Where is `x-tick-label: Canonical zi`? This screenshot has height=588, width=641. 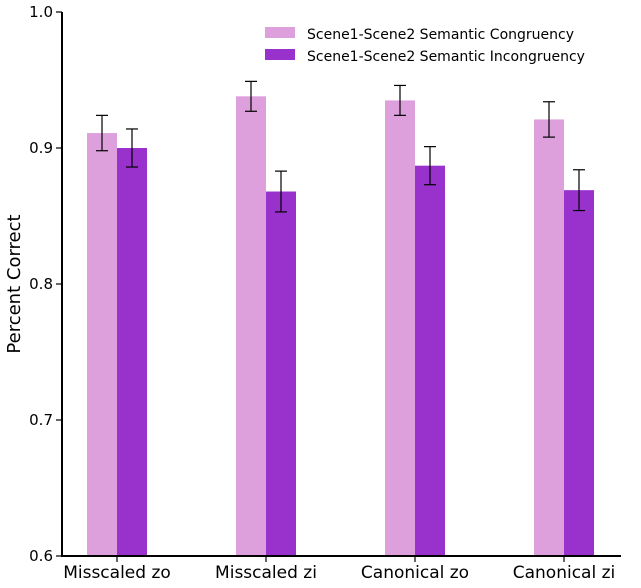 x-tick-label: Canonical zi is located at coordinates (564, 573).